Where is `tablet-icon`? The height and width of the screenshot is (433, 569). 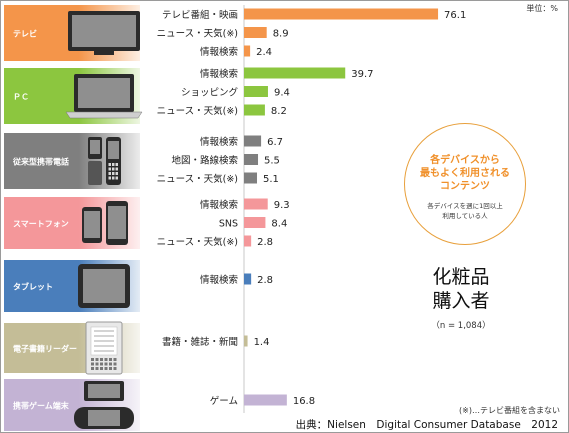
tablet-icon is located at coordinates (104, 286).